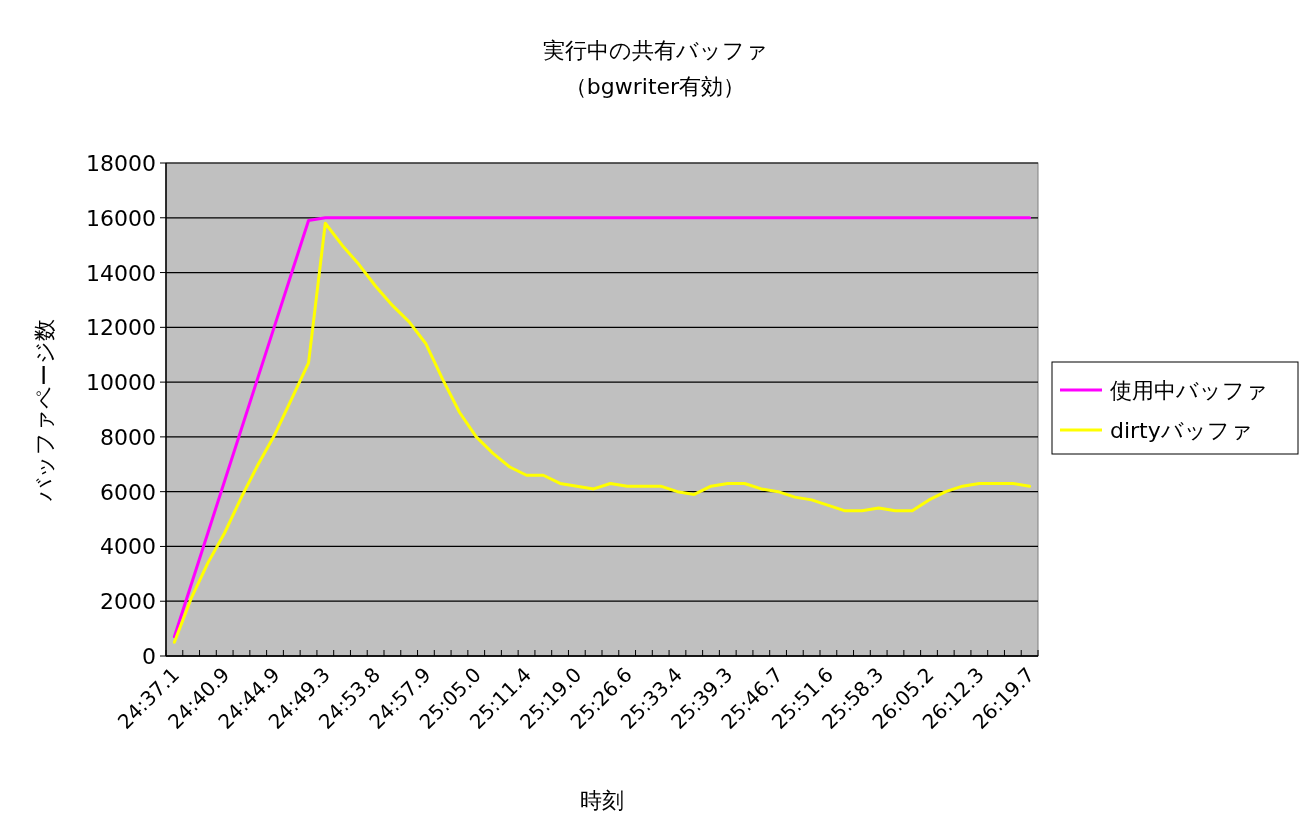 This screenshot has width=1303, height=833. I want to click on y-tick-label: 14000, so click(121, 273).